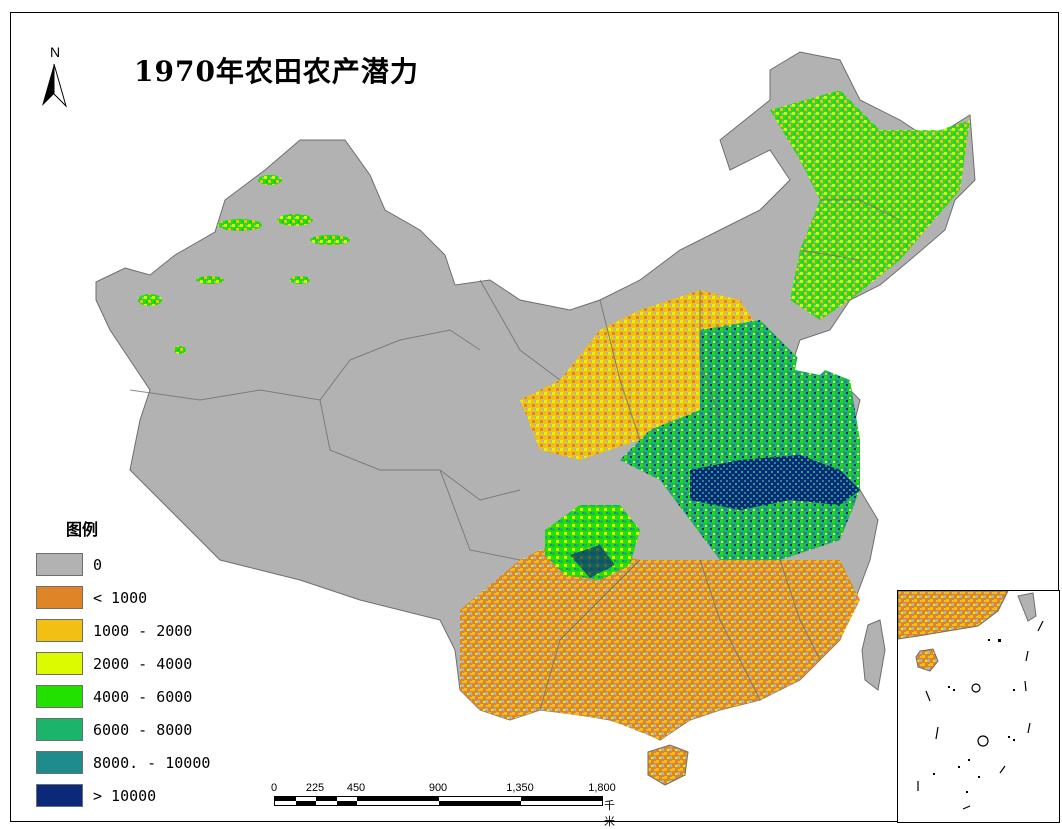 The height and width of the screenshot is (829, 1062). Describe the element at coordinates (520, 788) in the screenshot. I see `scale-tick: 1,350` at that location.